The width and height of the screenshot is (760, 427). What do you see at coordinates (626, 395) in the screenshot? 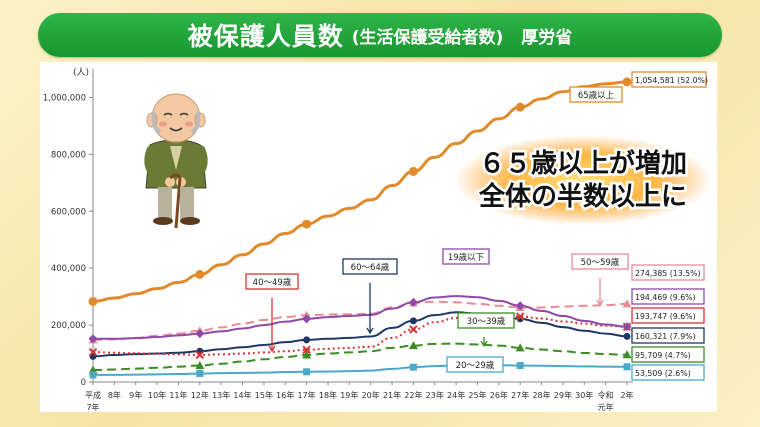
I see `x-tick-label: 2年` at bounding box center [626, 395].